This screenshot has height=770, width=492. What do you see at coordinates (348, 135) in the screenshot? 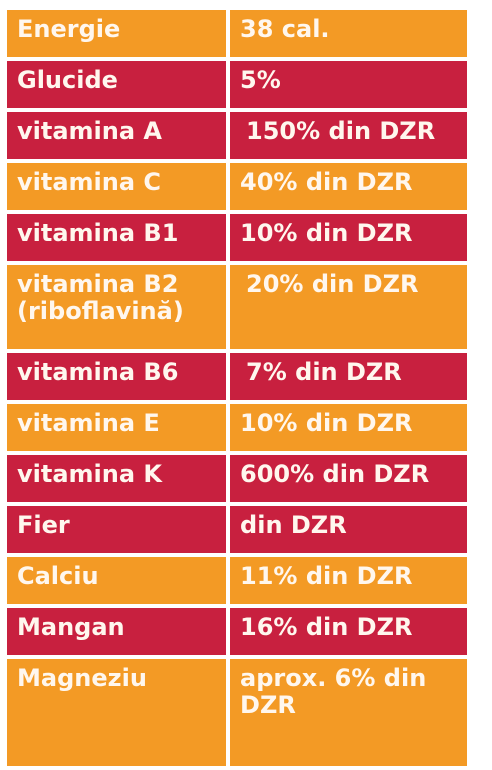
I see `nutrient-value: 150% din DZR` at bounding box center [348, 135].